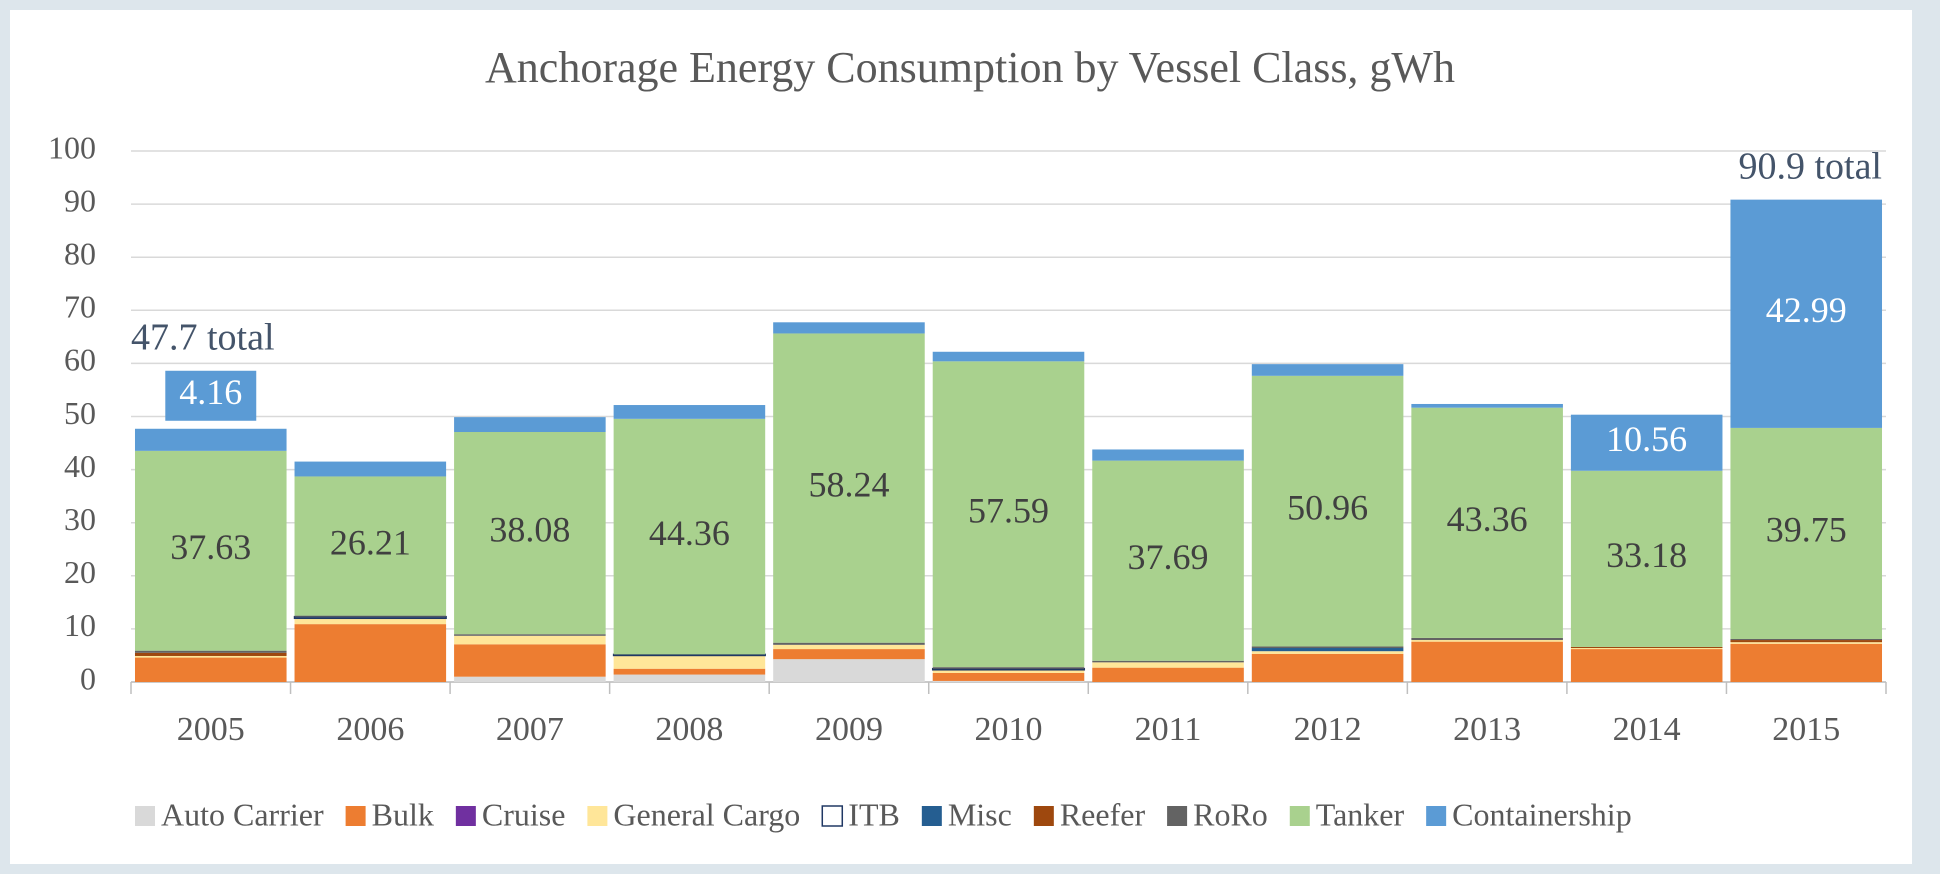 Image resolution: width=1940 pixels, height=874 pixels. I want to click on x-tick-label: 2010, so click(1009, 729).